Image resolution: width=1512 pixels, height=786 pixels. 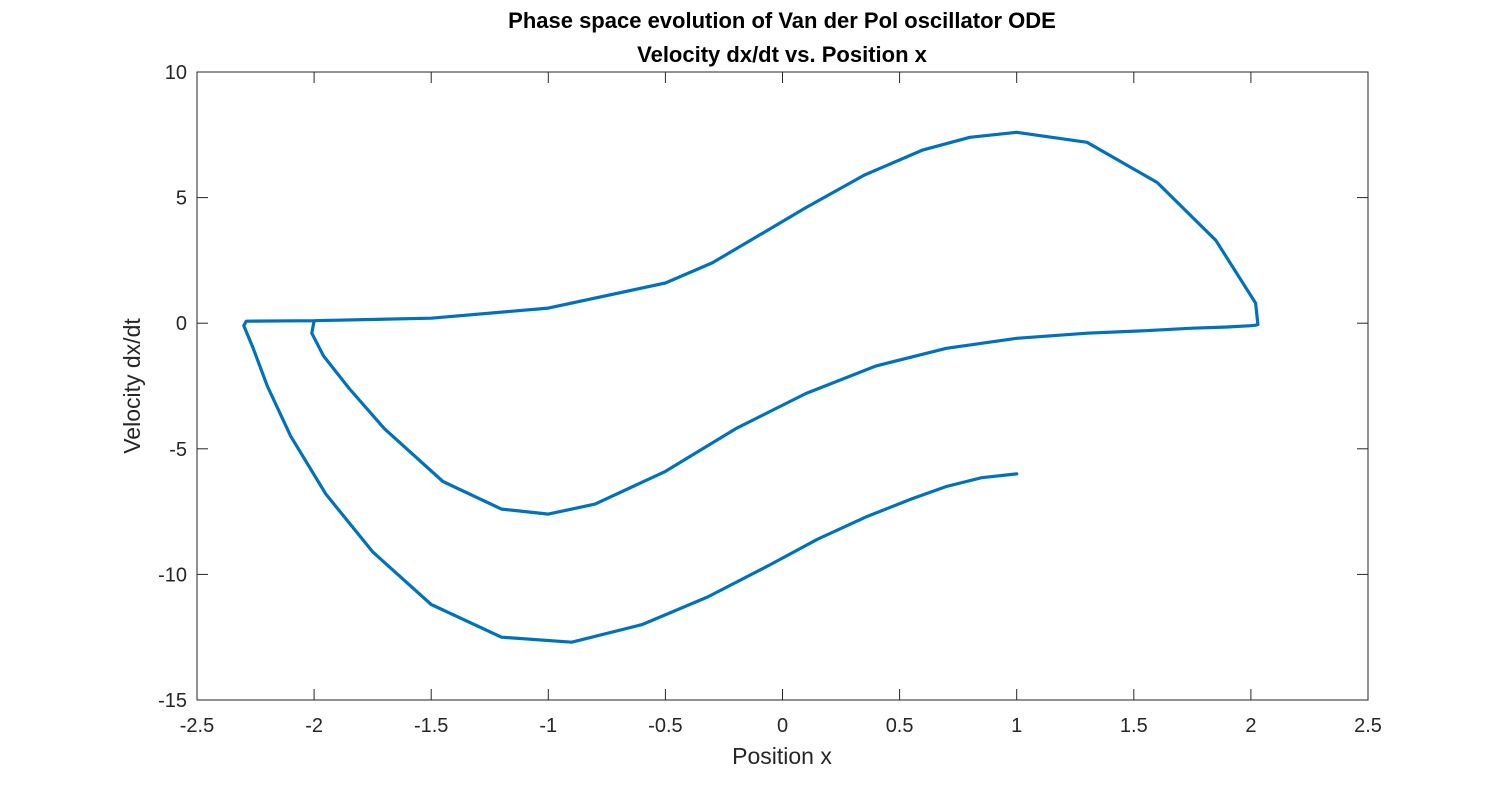 I want to click on y-tick-label: 5, so click(x=181, y=199).